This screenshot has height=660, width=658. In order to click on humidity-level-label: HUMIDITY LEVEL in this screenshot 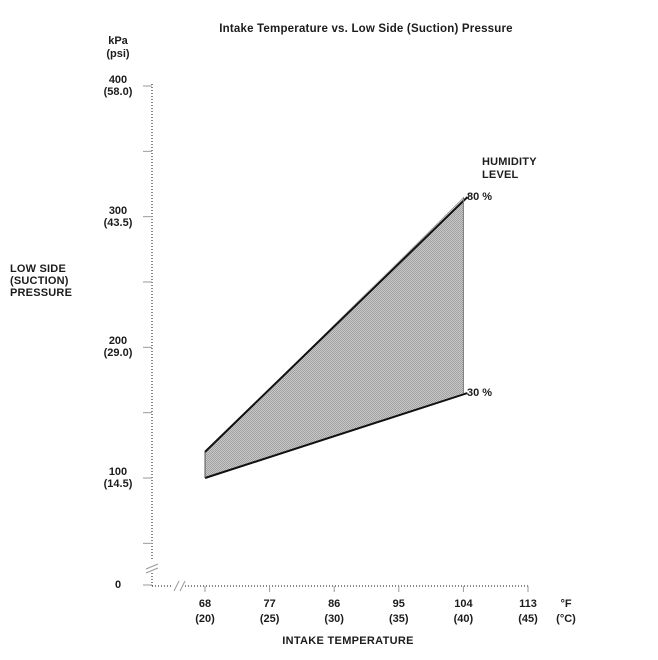, I will do `click(509, 168)`.